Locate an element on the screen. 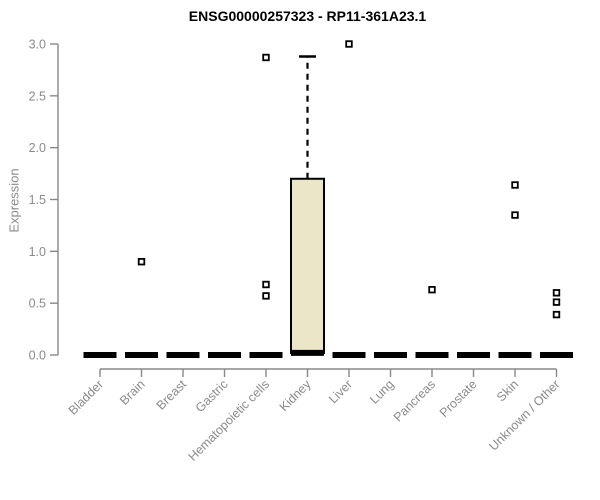 This screenshot has width=600, height=500. x-tick-label: Liver is located at coordinates (340, 391).